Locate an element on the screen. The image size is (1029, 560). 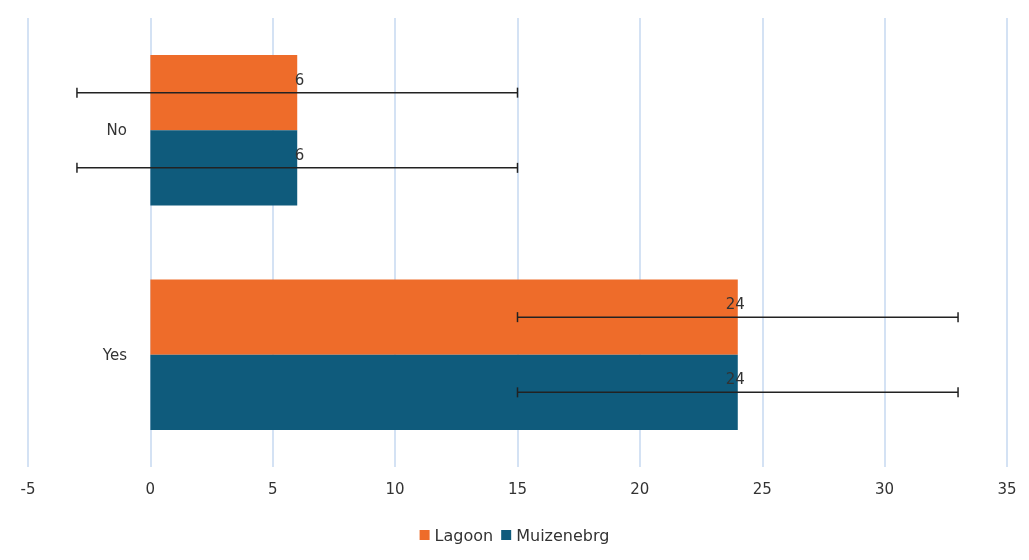
x-tick-label: 35 is located at coordinates (1007, 488).